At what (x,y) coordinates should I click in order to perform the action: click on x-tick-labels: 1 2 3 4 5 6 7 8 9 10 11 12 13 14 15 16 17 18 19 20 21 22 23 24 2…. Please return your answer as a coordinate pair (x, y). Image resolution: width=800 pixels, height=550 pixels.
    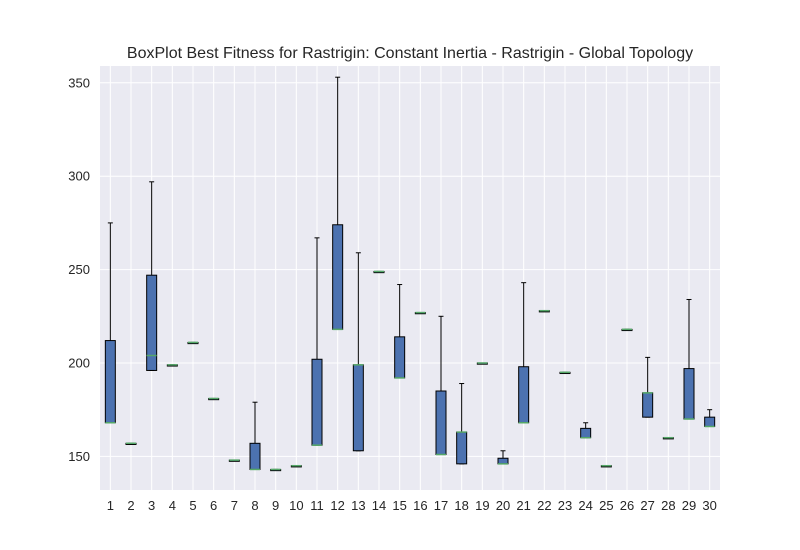
    Looking at the image, I should click on (412, 505).